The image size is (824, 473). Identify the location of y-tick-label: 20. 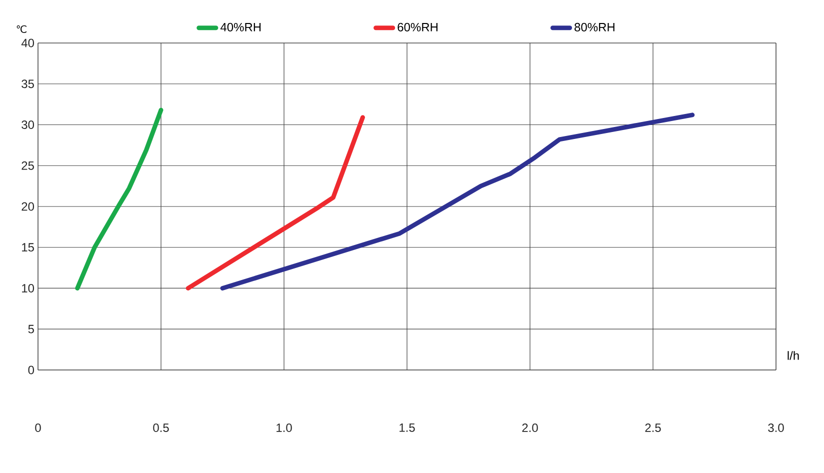
(28, 206).